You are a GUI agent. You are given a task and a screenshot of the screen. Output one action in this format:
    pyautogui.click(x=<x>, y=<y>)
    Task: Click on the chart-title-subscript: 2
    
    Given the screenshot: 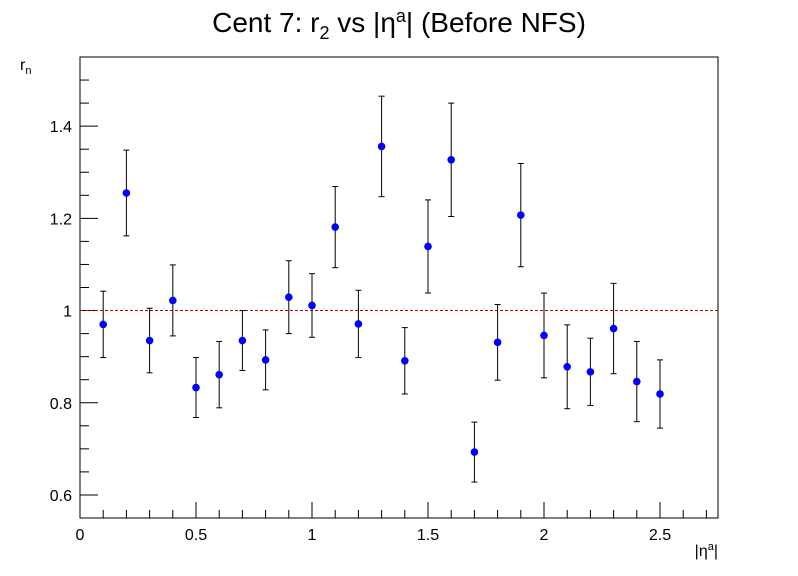 What is the action you would take?
    pyautogui.click(x=324, y=33)
    